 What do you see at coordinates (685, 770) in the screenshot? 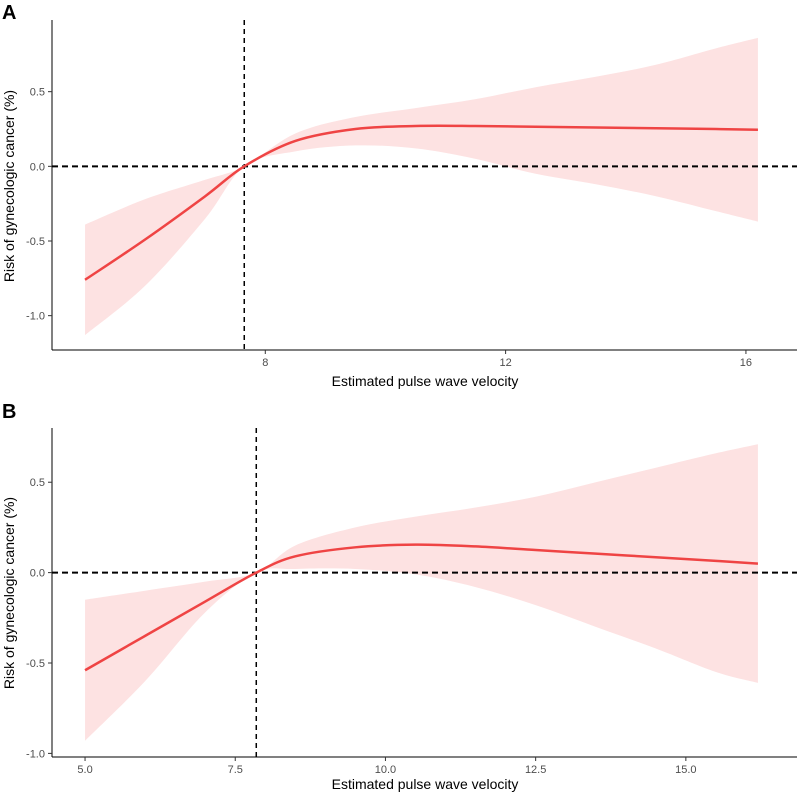
I see `x-tick-label: 15.0` at bounding box center [685, 770].